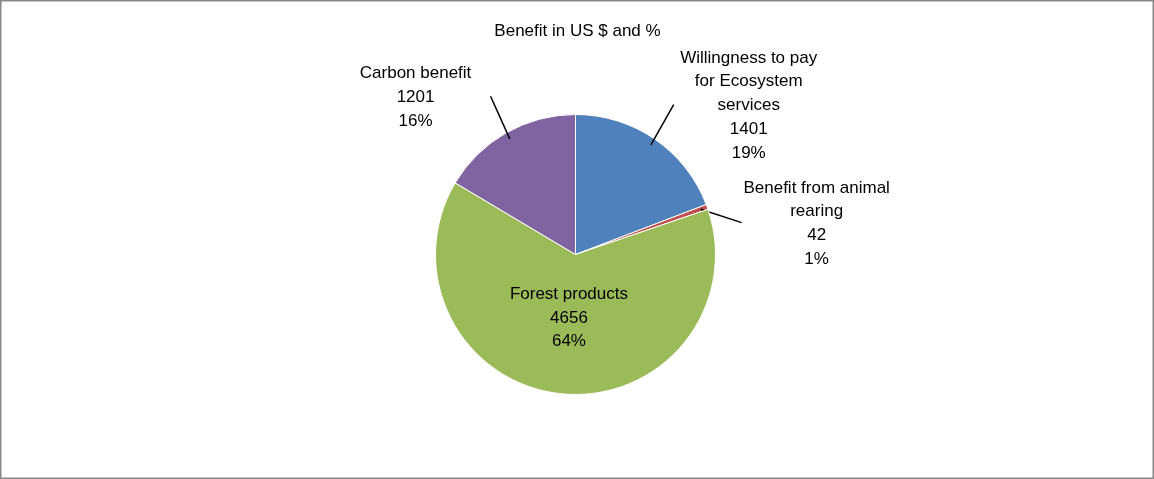 The height and width of the screenshot is (479, 1154). I want to click on data-label: 4656 64%, so click(569, 329).